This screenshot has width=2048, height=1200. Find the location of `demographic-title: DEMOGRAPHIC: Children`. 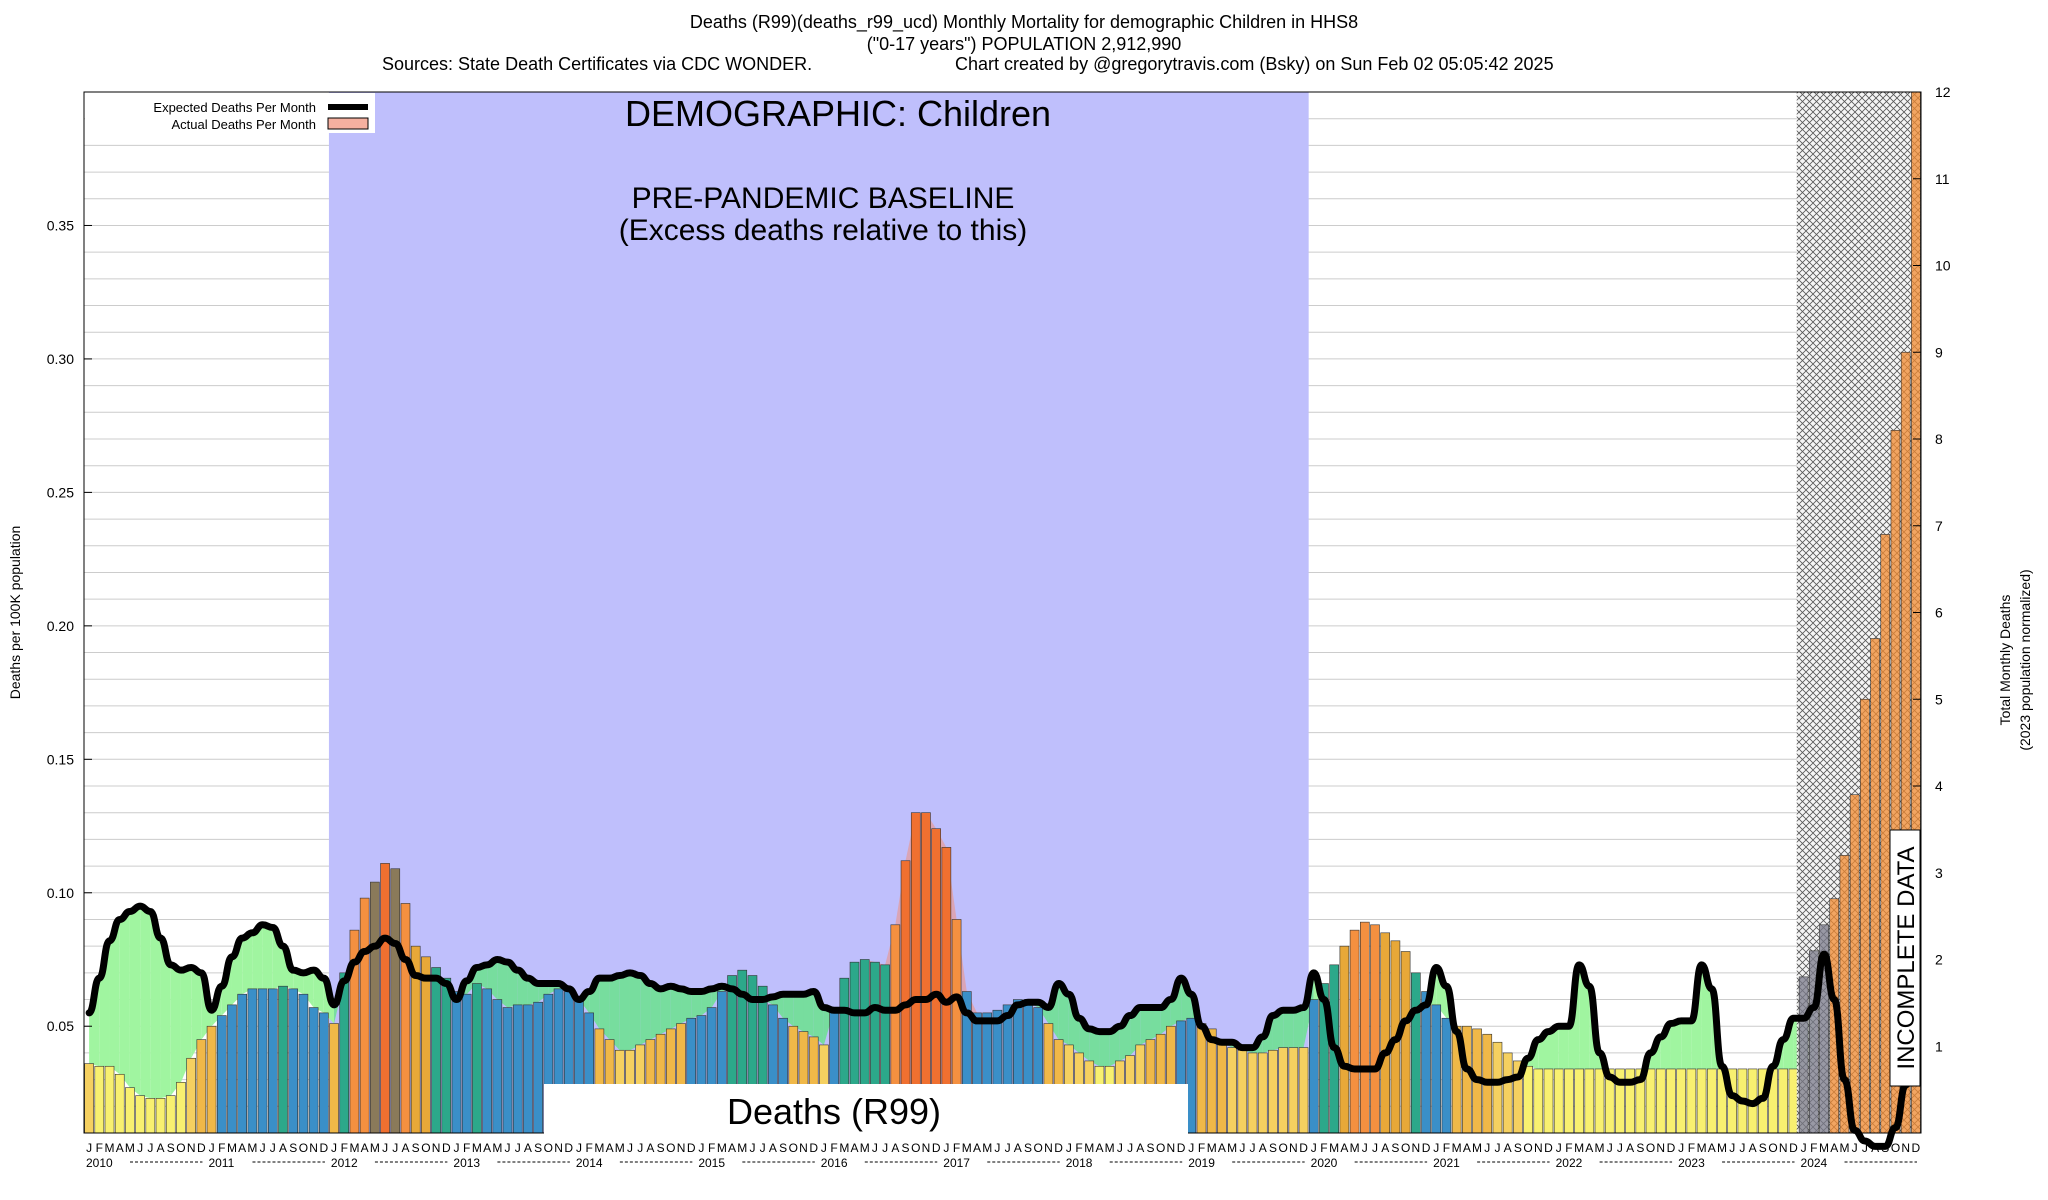

demographic-title: DEMOGRAPHIC: Children is located at coordinates (838, 113).